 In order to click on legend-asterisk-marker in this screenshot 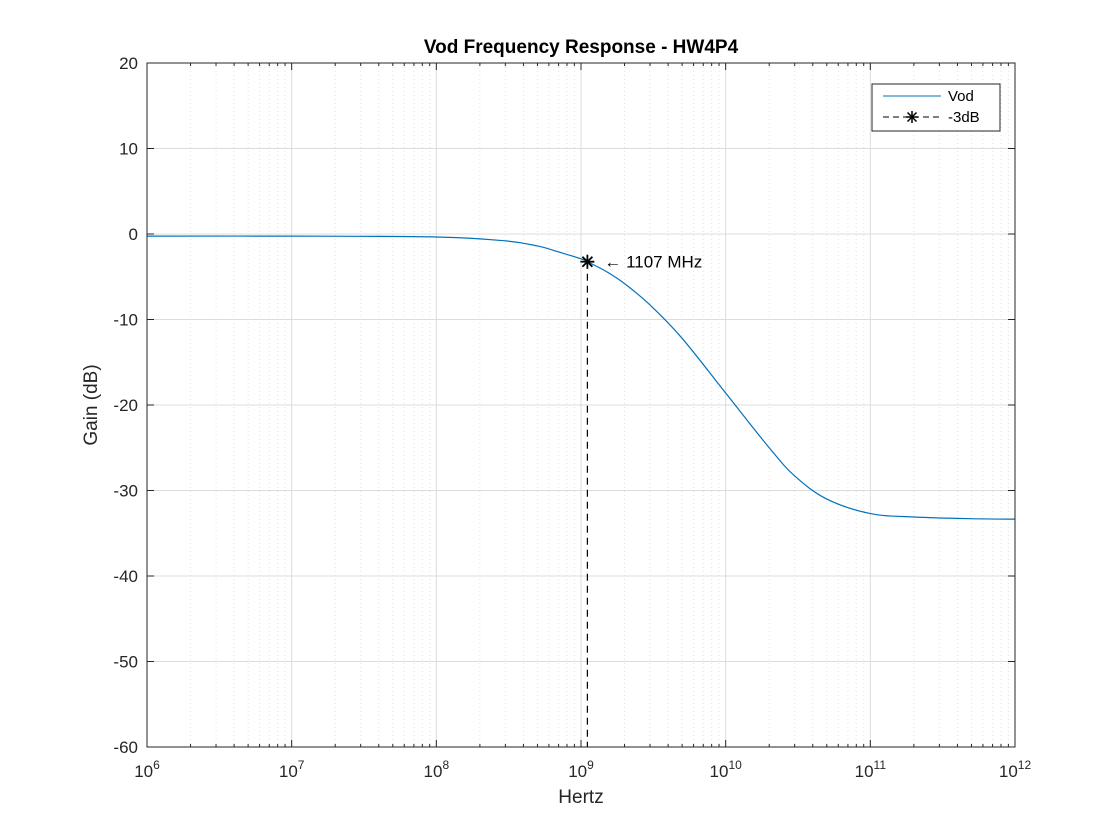, I will do `click(912, 117)`.